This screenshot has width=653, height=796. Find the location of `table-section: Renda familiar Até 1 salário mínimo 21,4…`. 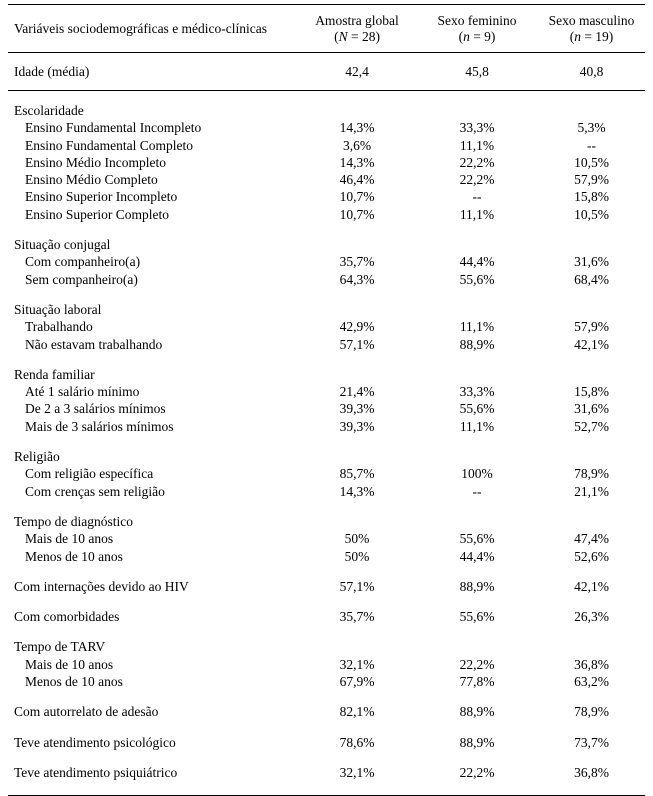

table-section: Renda familiar Até 1 salário mínimo 21,4… is located at coordinates (326, 400).